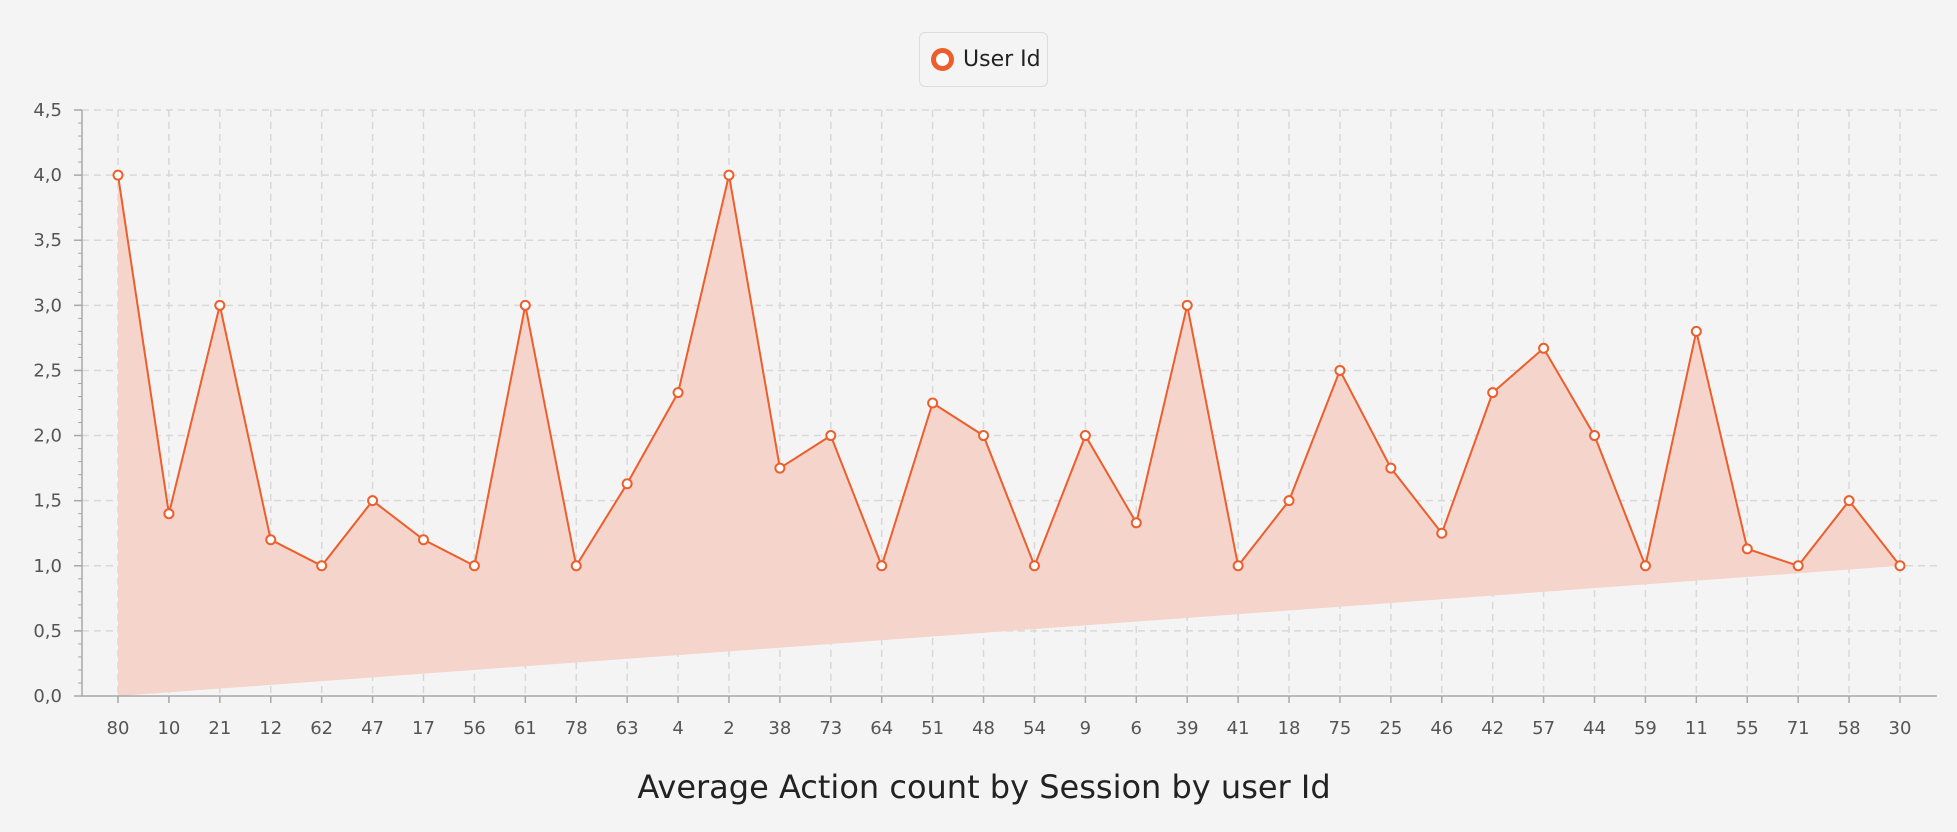 The height and width of the screenshot is (832, 1957). What do you see at coordinates (47, 110) in the screenshot?
I see `y-tick-label: 4,5` at bounding box center [47, 110].